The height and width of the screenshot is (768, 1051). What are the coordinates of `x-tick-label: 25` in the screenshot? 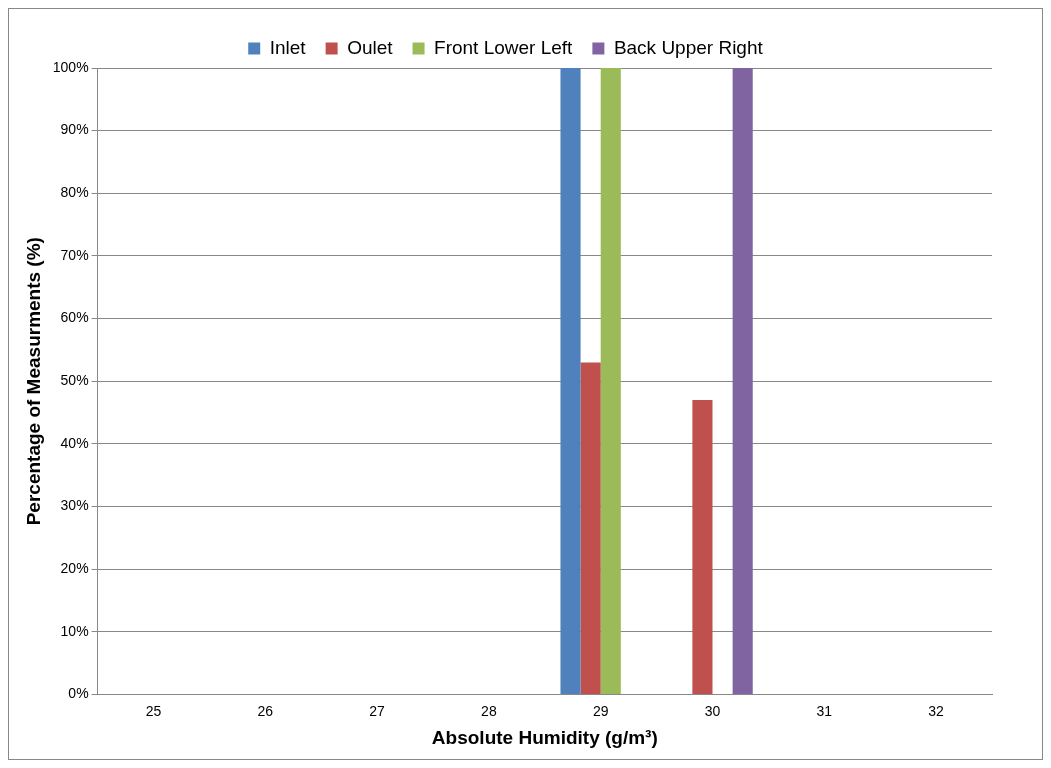 It's located at (153, 710).